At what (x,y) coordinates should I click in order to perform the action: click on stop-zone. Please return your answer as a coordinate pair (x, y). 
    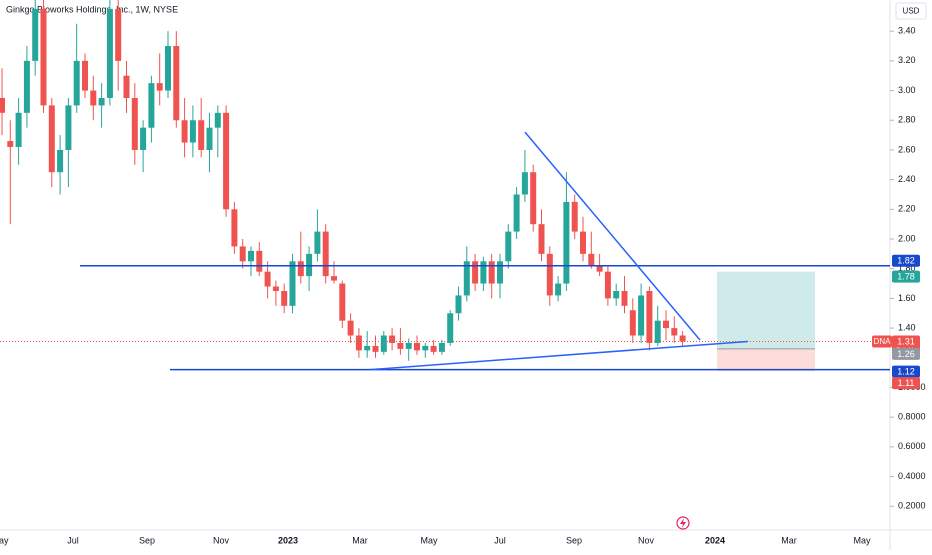
    Looking at the image, I should click on (766, 360).